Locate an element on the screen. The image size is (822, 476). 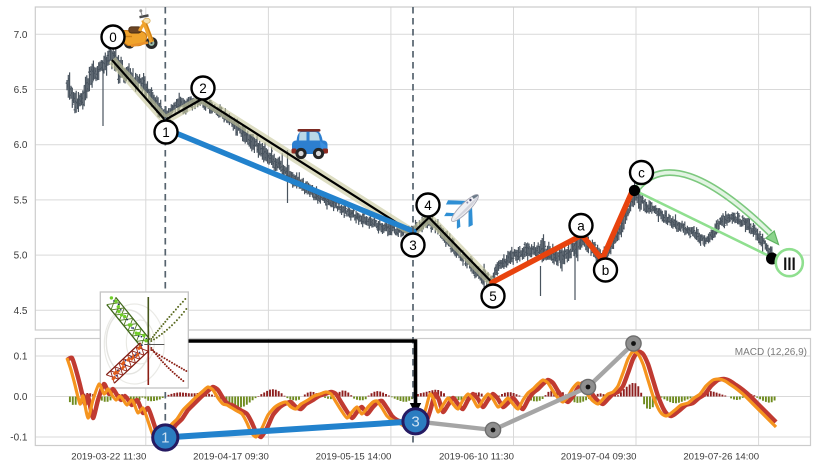
svg-text: 5.5 is located at coordinates (21, 200).